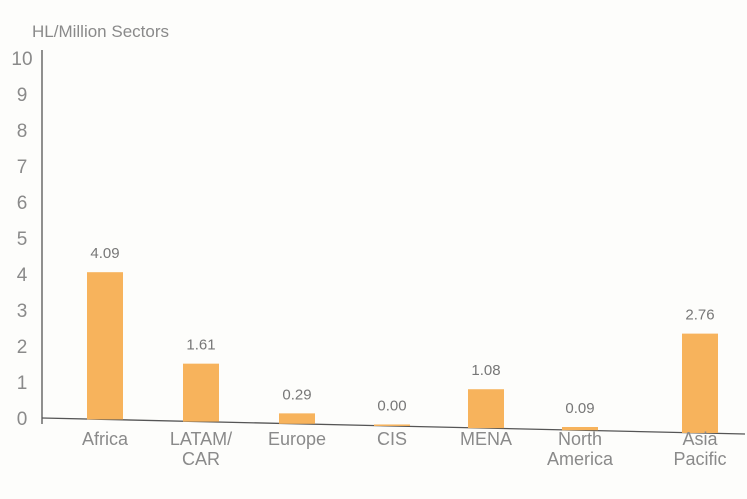 The image size is (747, 499). Describe the element at coordinates (22, 203) in the screenshot. I see `y-tick-label: 6` at that location.